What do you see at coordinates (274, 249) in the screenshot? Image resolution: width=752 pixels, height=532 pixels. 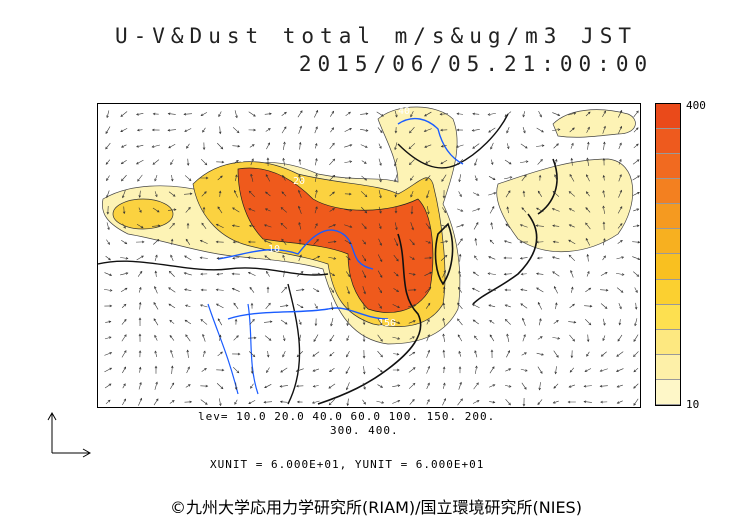 I see `contour-label: 10` at bounding box center [274, 249].